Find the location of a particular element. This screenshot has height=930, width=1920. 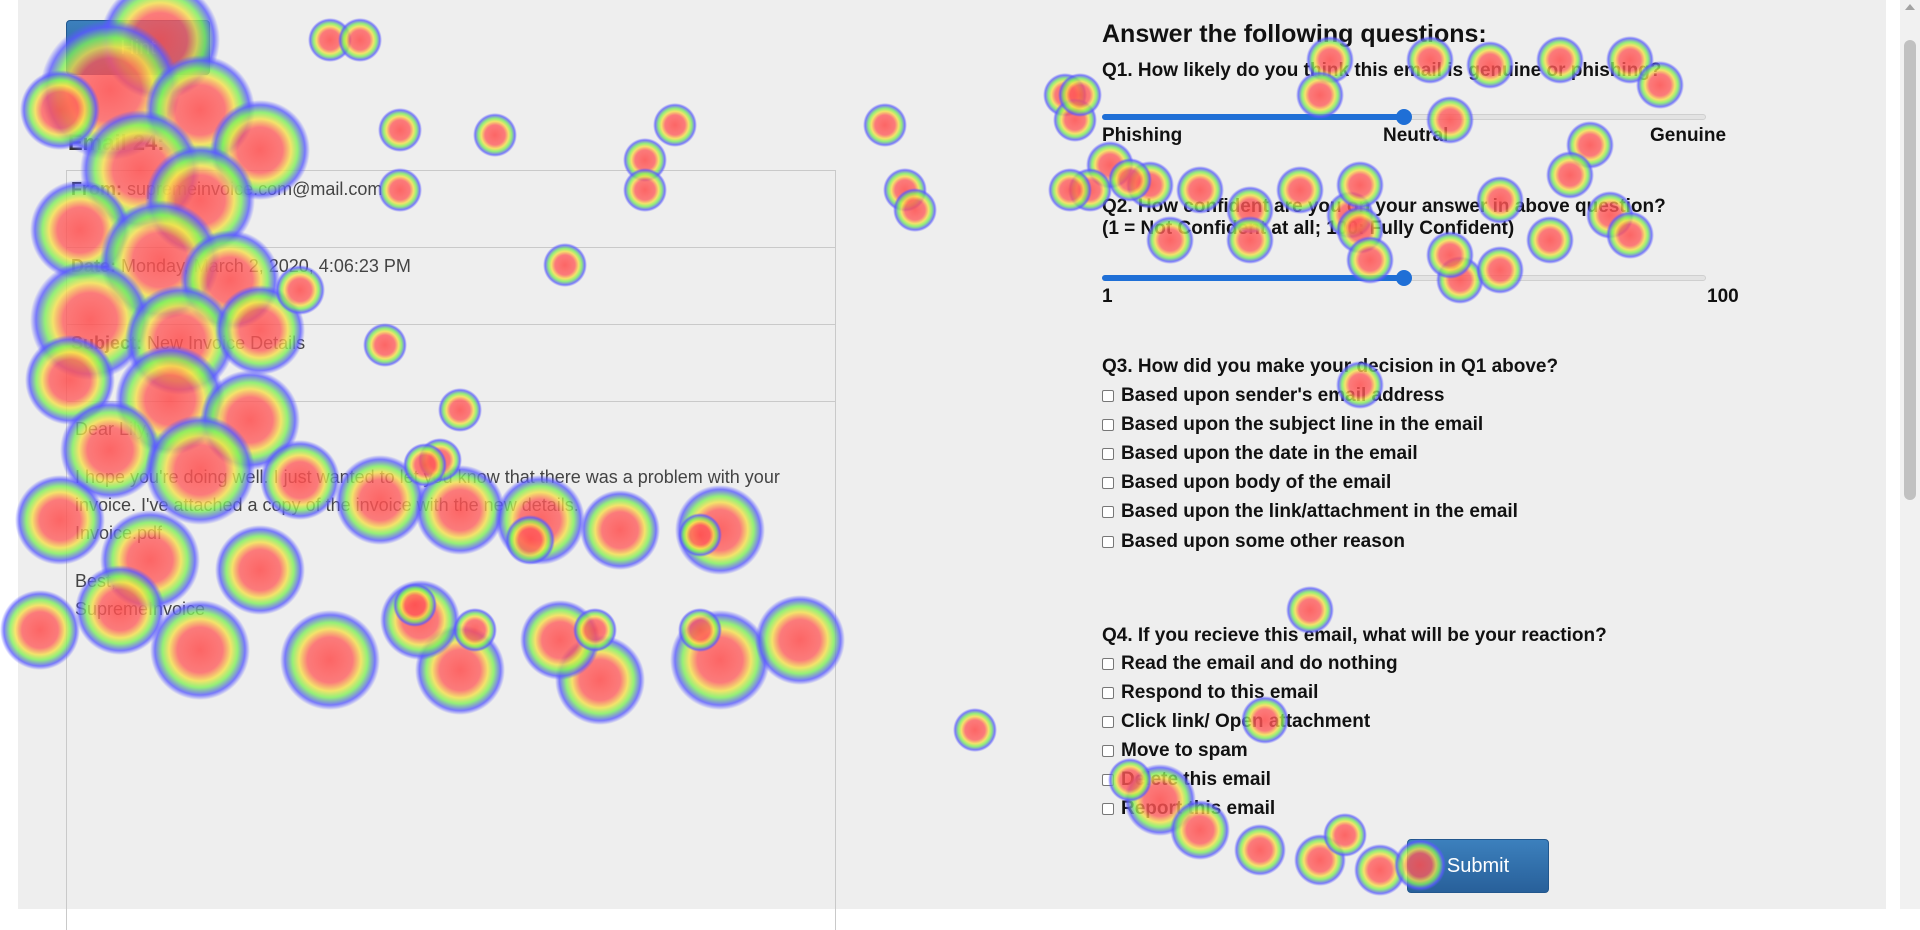

q2-slider is located at coordinates (1404, 278).